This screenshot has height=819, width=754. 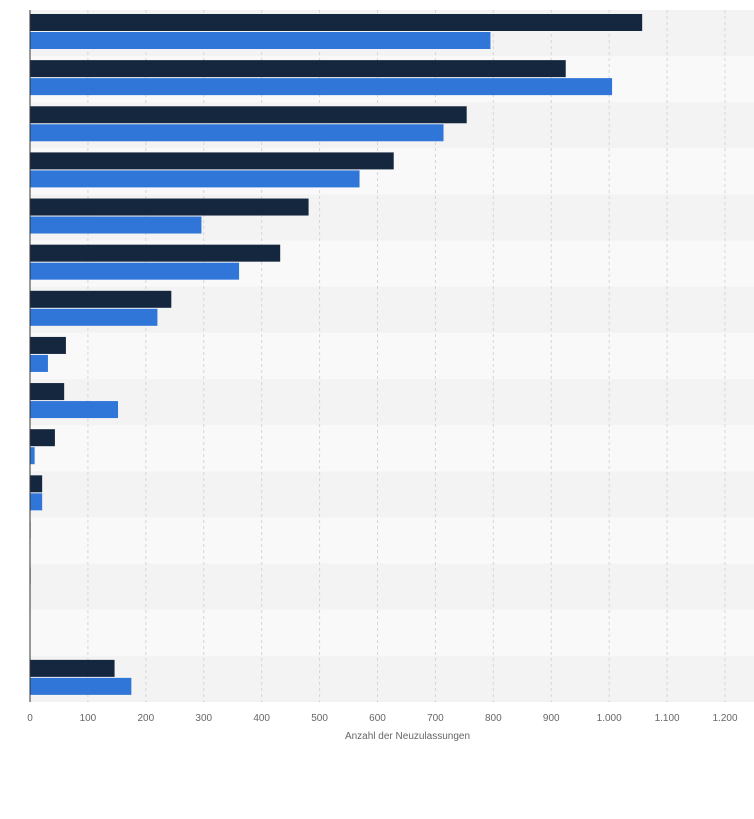 I want to click on x-tick-label: 100, so click(x=88, y=718).